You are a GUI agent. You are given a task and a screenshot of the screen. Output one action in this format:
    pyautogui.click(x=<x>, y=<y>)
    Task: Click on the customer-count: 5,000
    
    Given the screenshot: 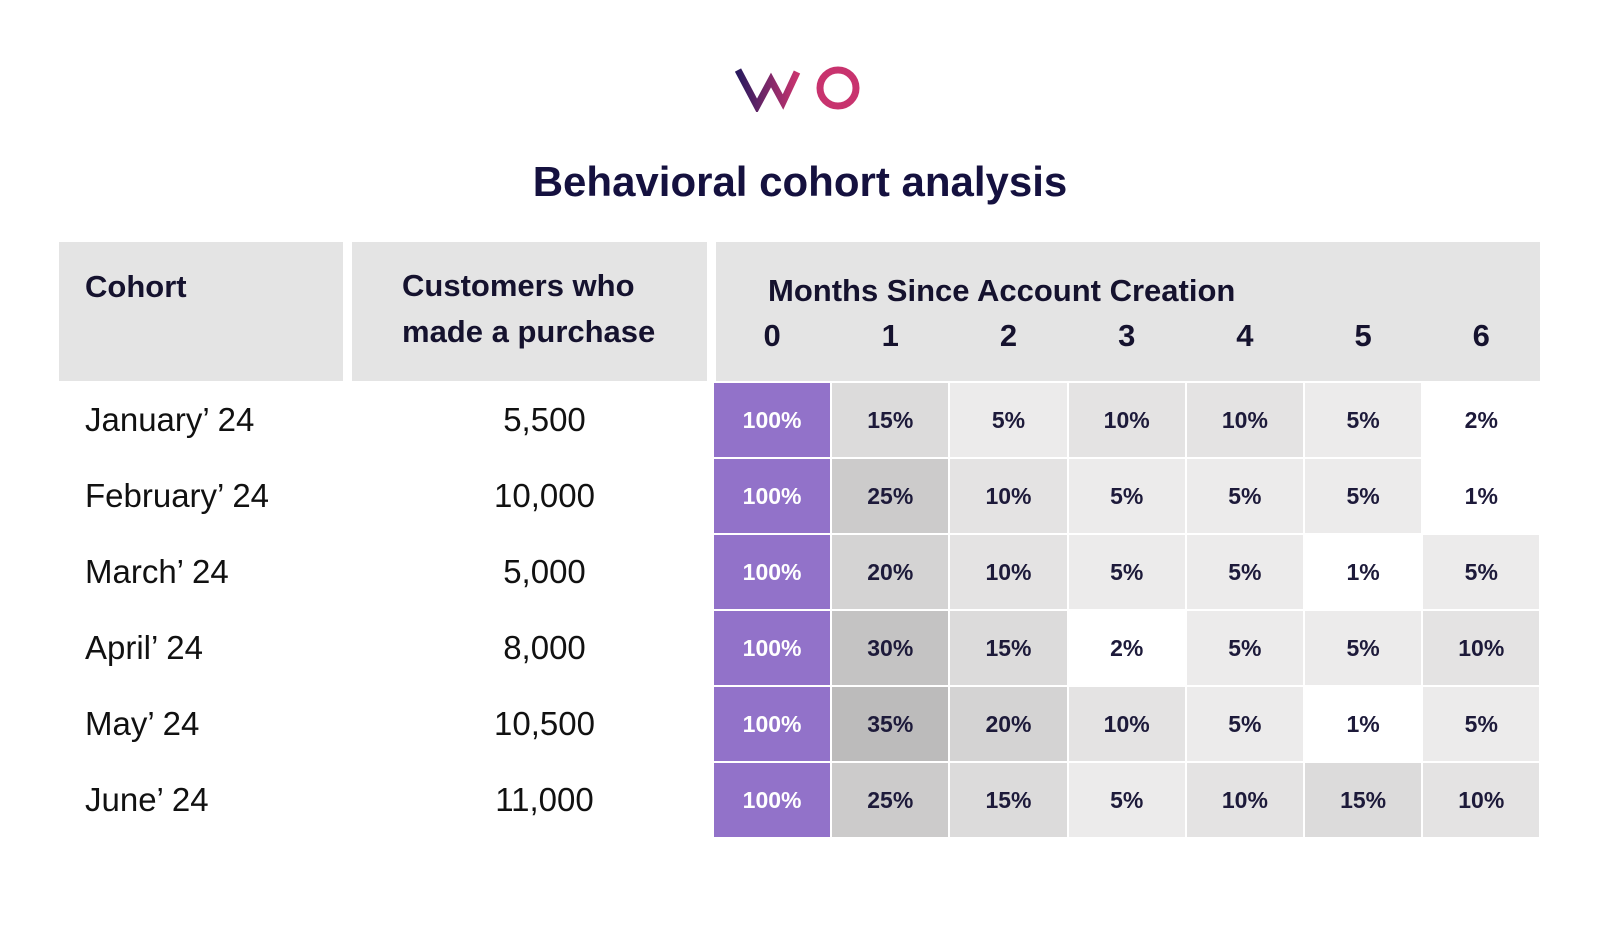 What is the action you would take?
    pyautogui.click(x=544, y=571)
    